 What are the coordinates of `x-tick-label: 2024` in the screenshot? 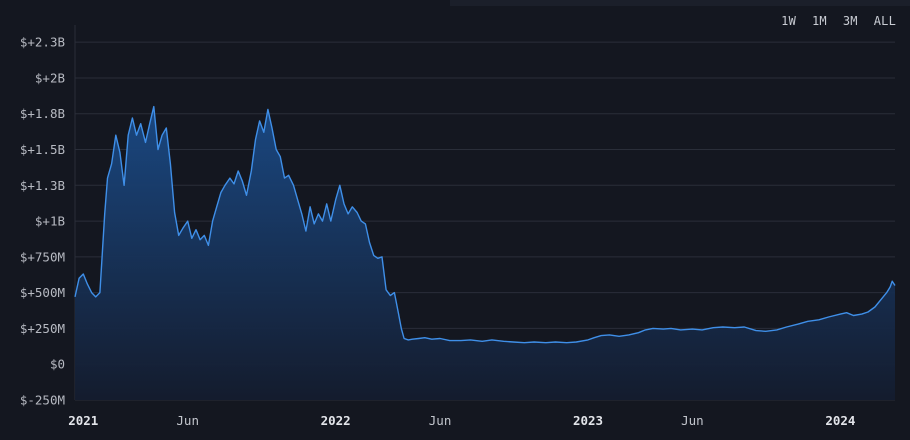 It's located at (840, 420).